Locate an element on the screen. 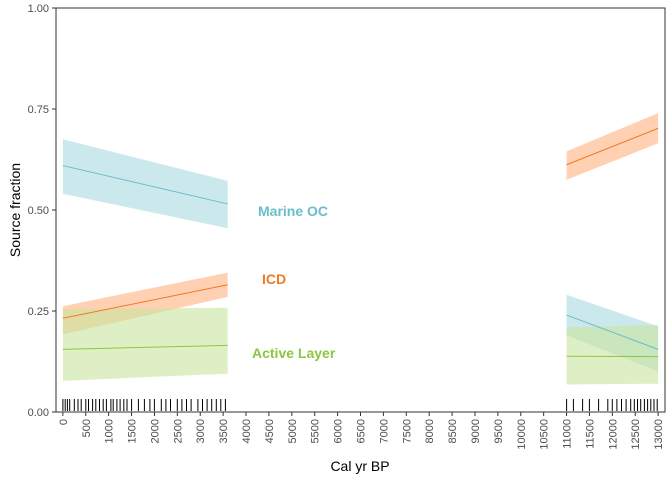 The image size is (672, 480). x-tick-label: 12500 is located at coordinates (636, 434).